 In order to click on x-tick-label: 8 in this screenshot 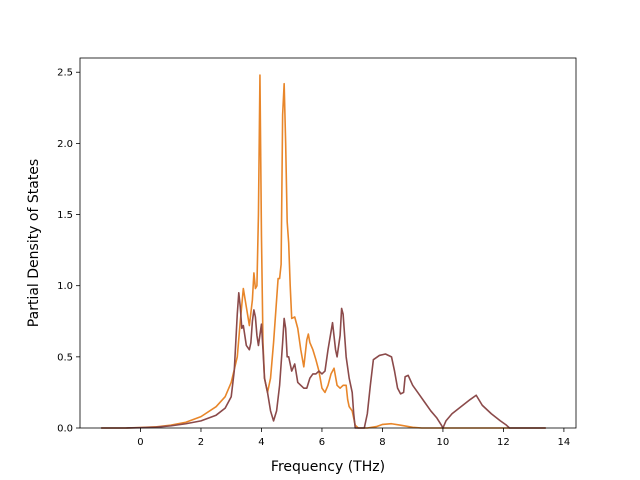, I will do `click(382, 442)`.